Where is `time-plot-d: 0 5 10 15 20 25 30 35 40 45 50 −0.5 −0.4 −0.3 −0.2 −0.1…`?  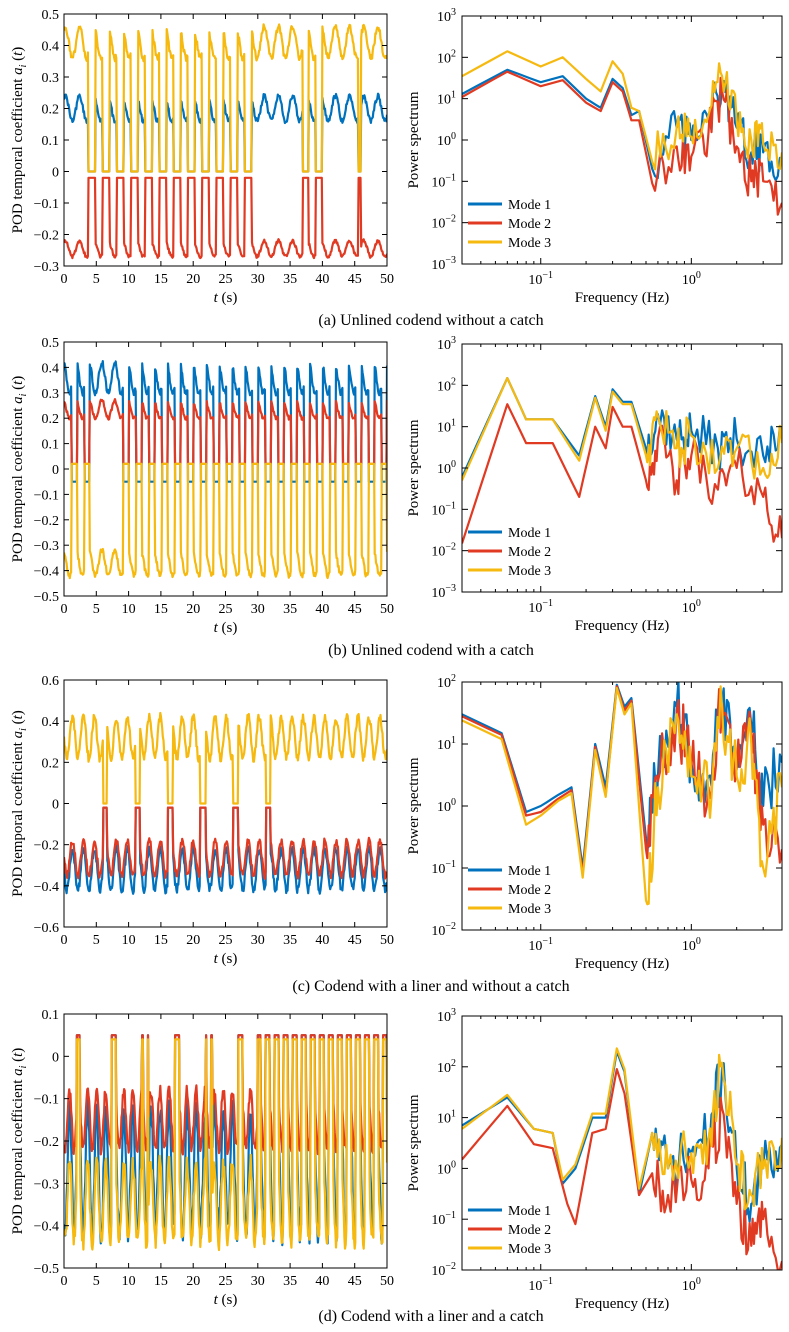
time-plot-d: 0 5 10 15 20 25 30 35 40 45 50 −0.5 −0.4 −0.3 −0.2 −0.1… is located at coordinates (202, 1158).